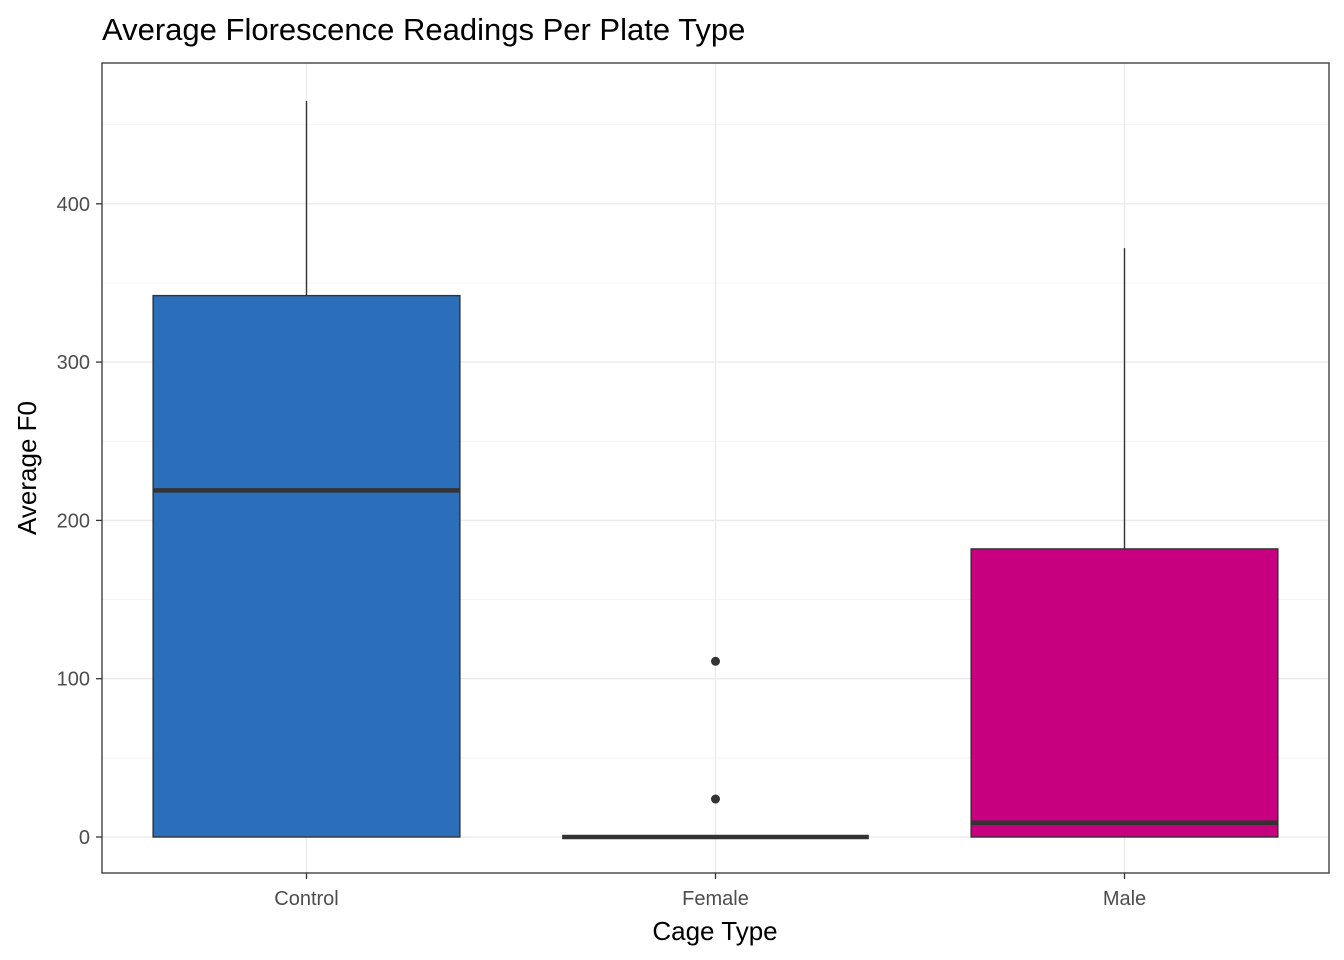  What do you see at coordinates (306, 566) in the screenshot?
I see `box-control` at bounding box center [306, 566].